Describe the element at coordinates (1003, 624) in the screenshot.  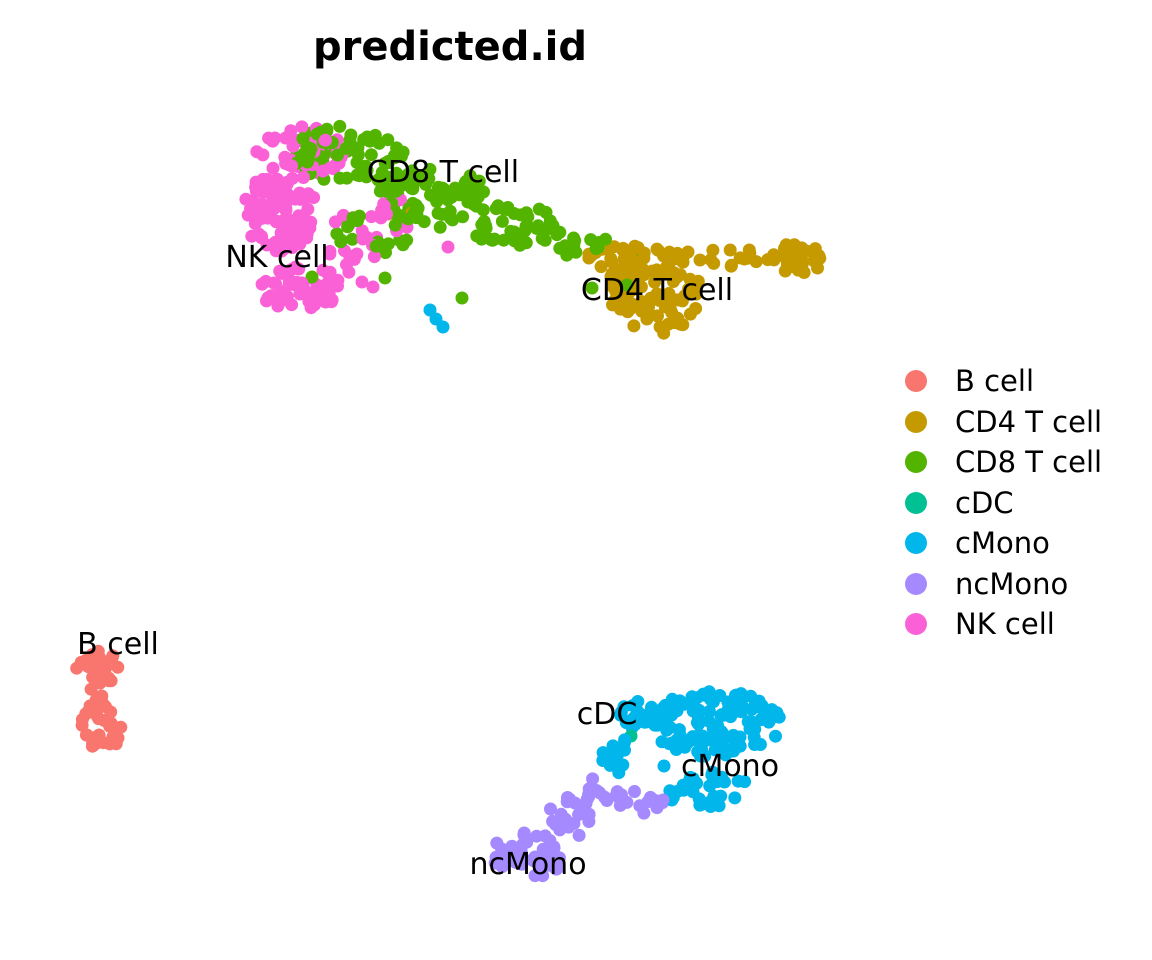
I see `legend-item-nk-cell: NK cell` at that location.